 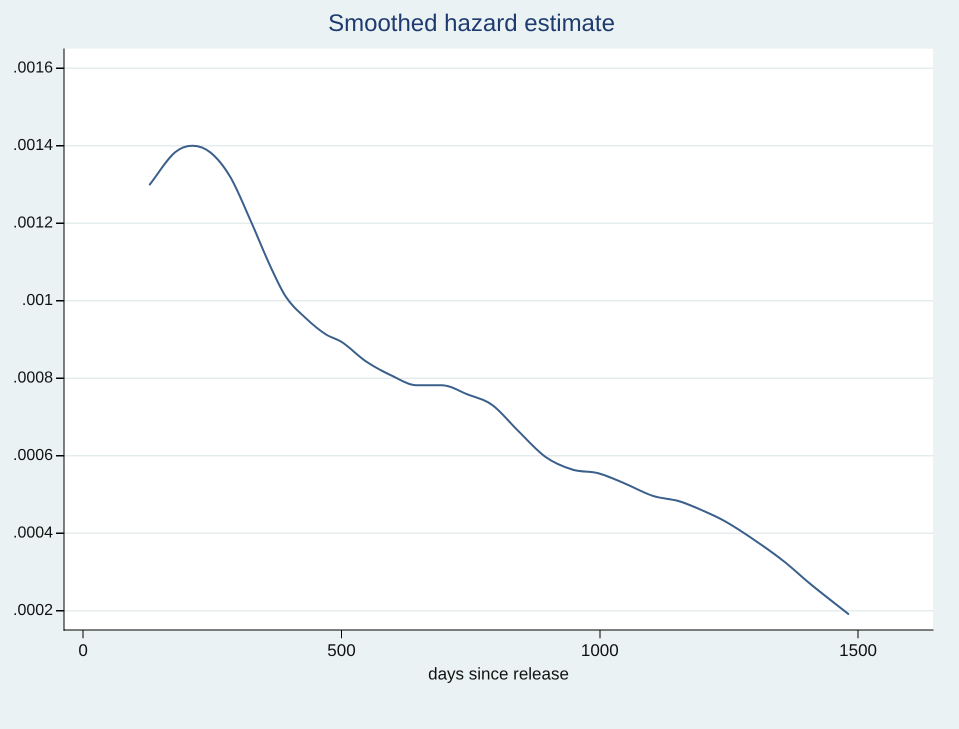 I want to click on chart-title: Smoothed hazard estimate, so click(x=471, y=24).